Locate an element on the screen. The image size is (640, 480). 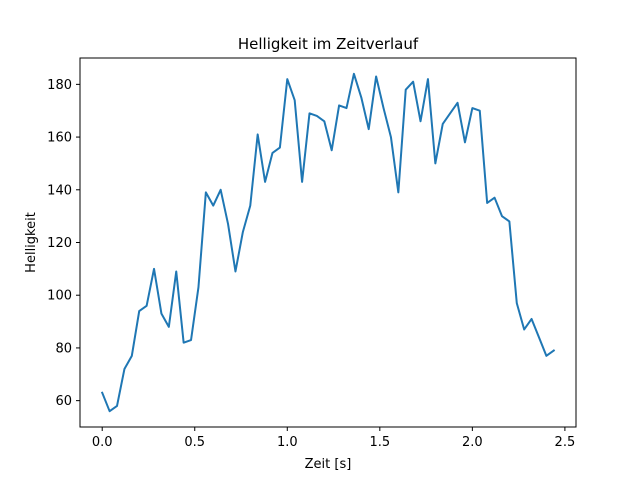
y-tick-label: 60 is located at coordinates (63, 401).